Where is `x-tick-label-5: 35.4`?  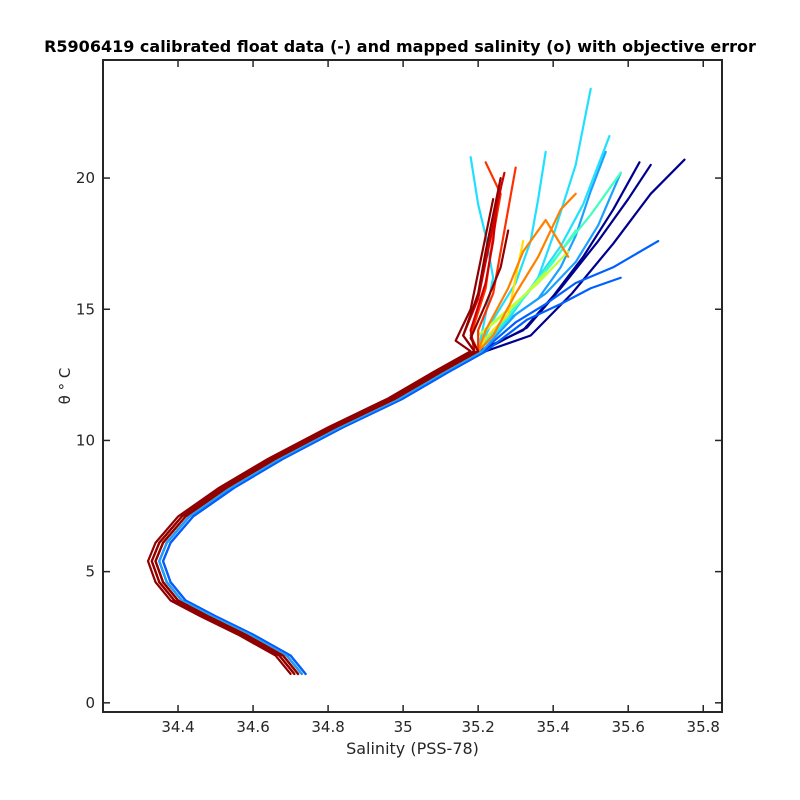
x-tick-label-5: 35.4 is located at coordinates (552, 727).